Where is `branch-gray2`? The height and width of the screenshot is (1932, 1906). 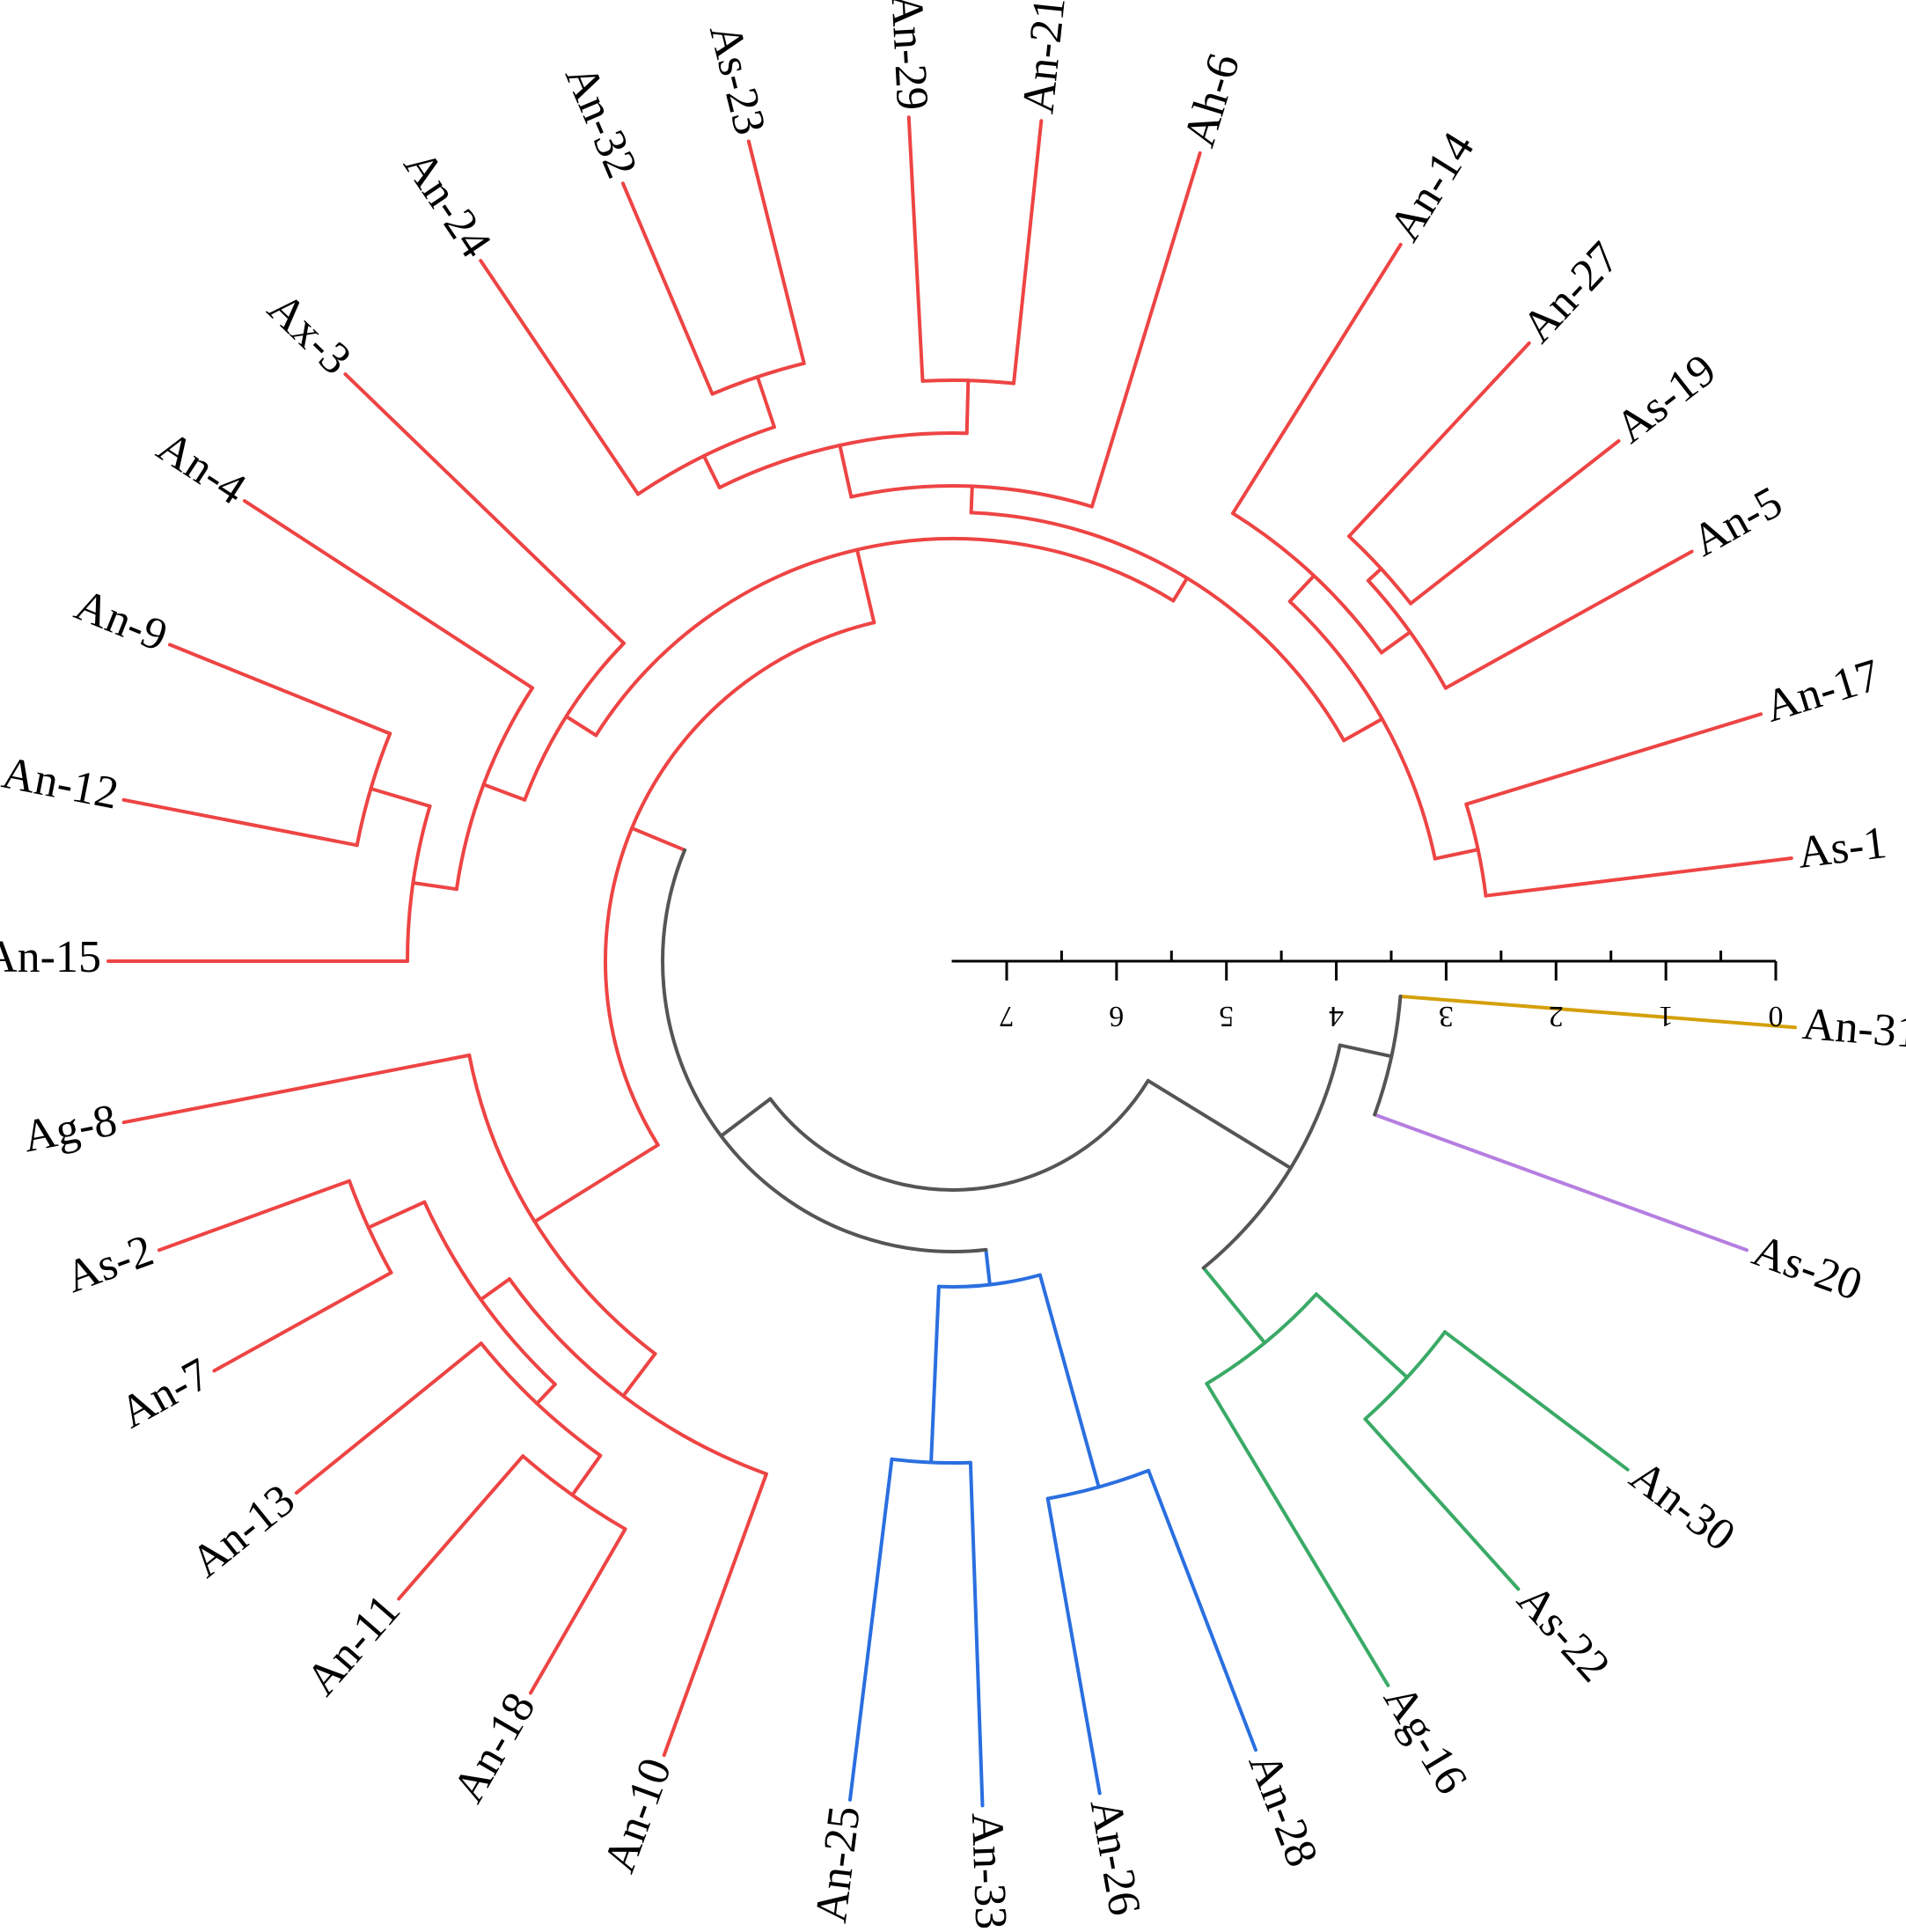
branch-gray2 is located at coordinates (1220, 1124).